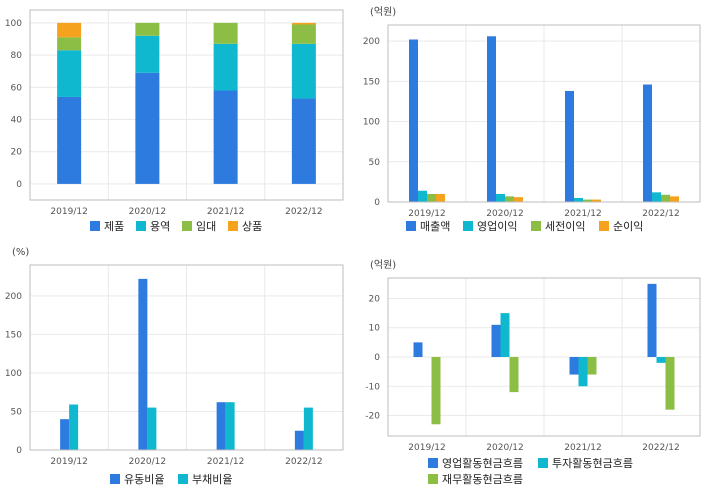  Describe the element at coordinates (592, 463) in the screenshot. I see `legend-label: 투자활동현금흐름` at that location.